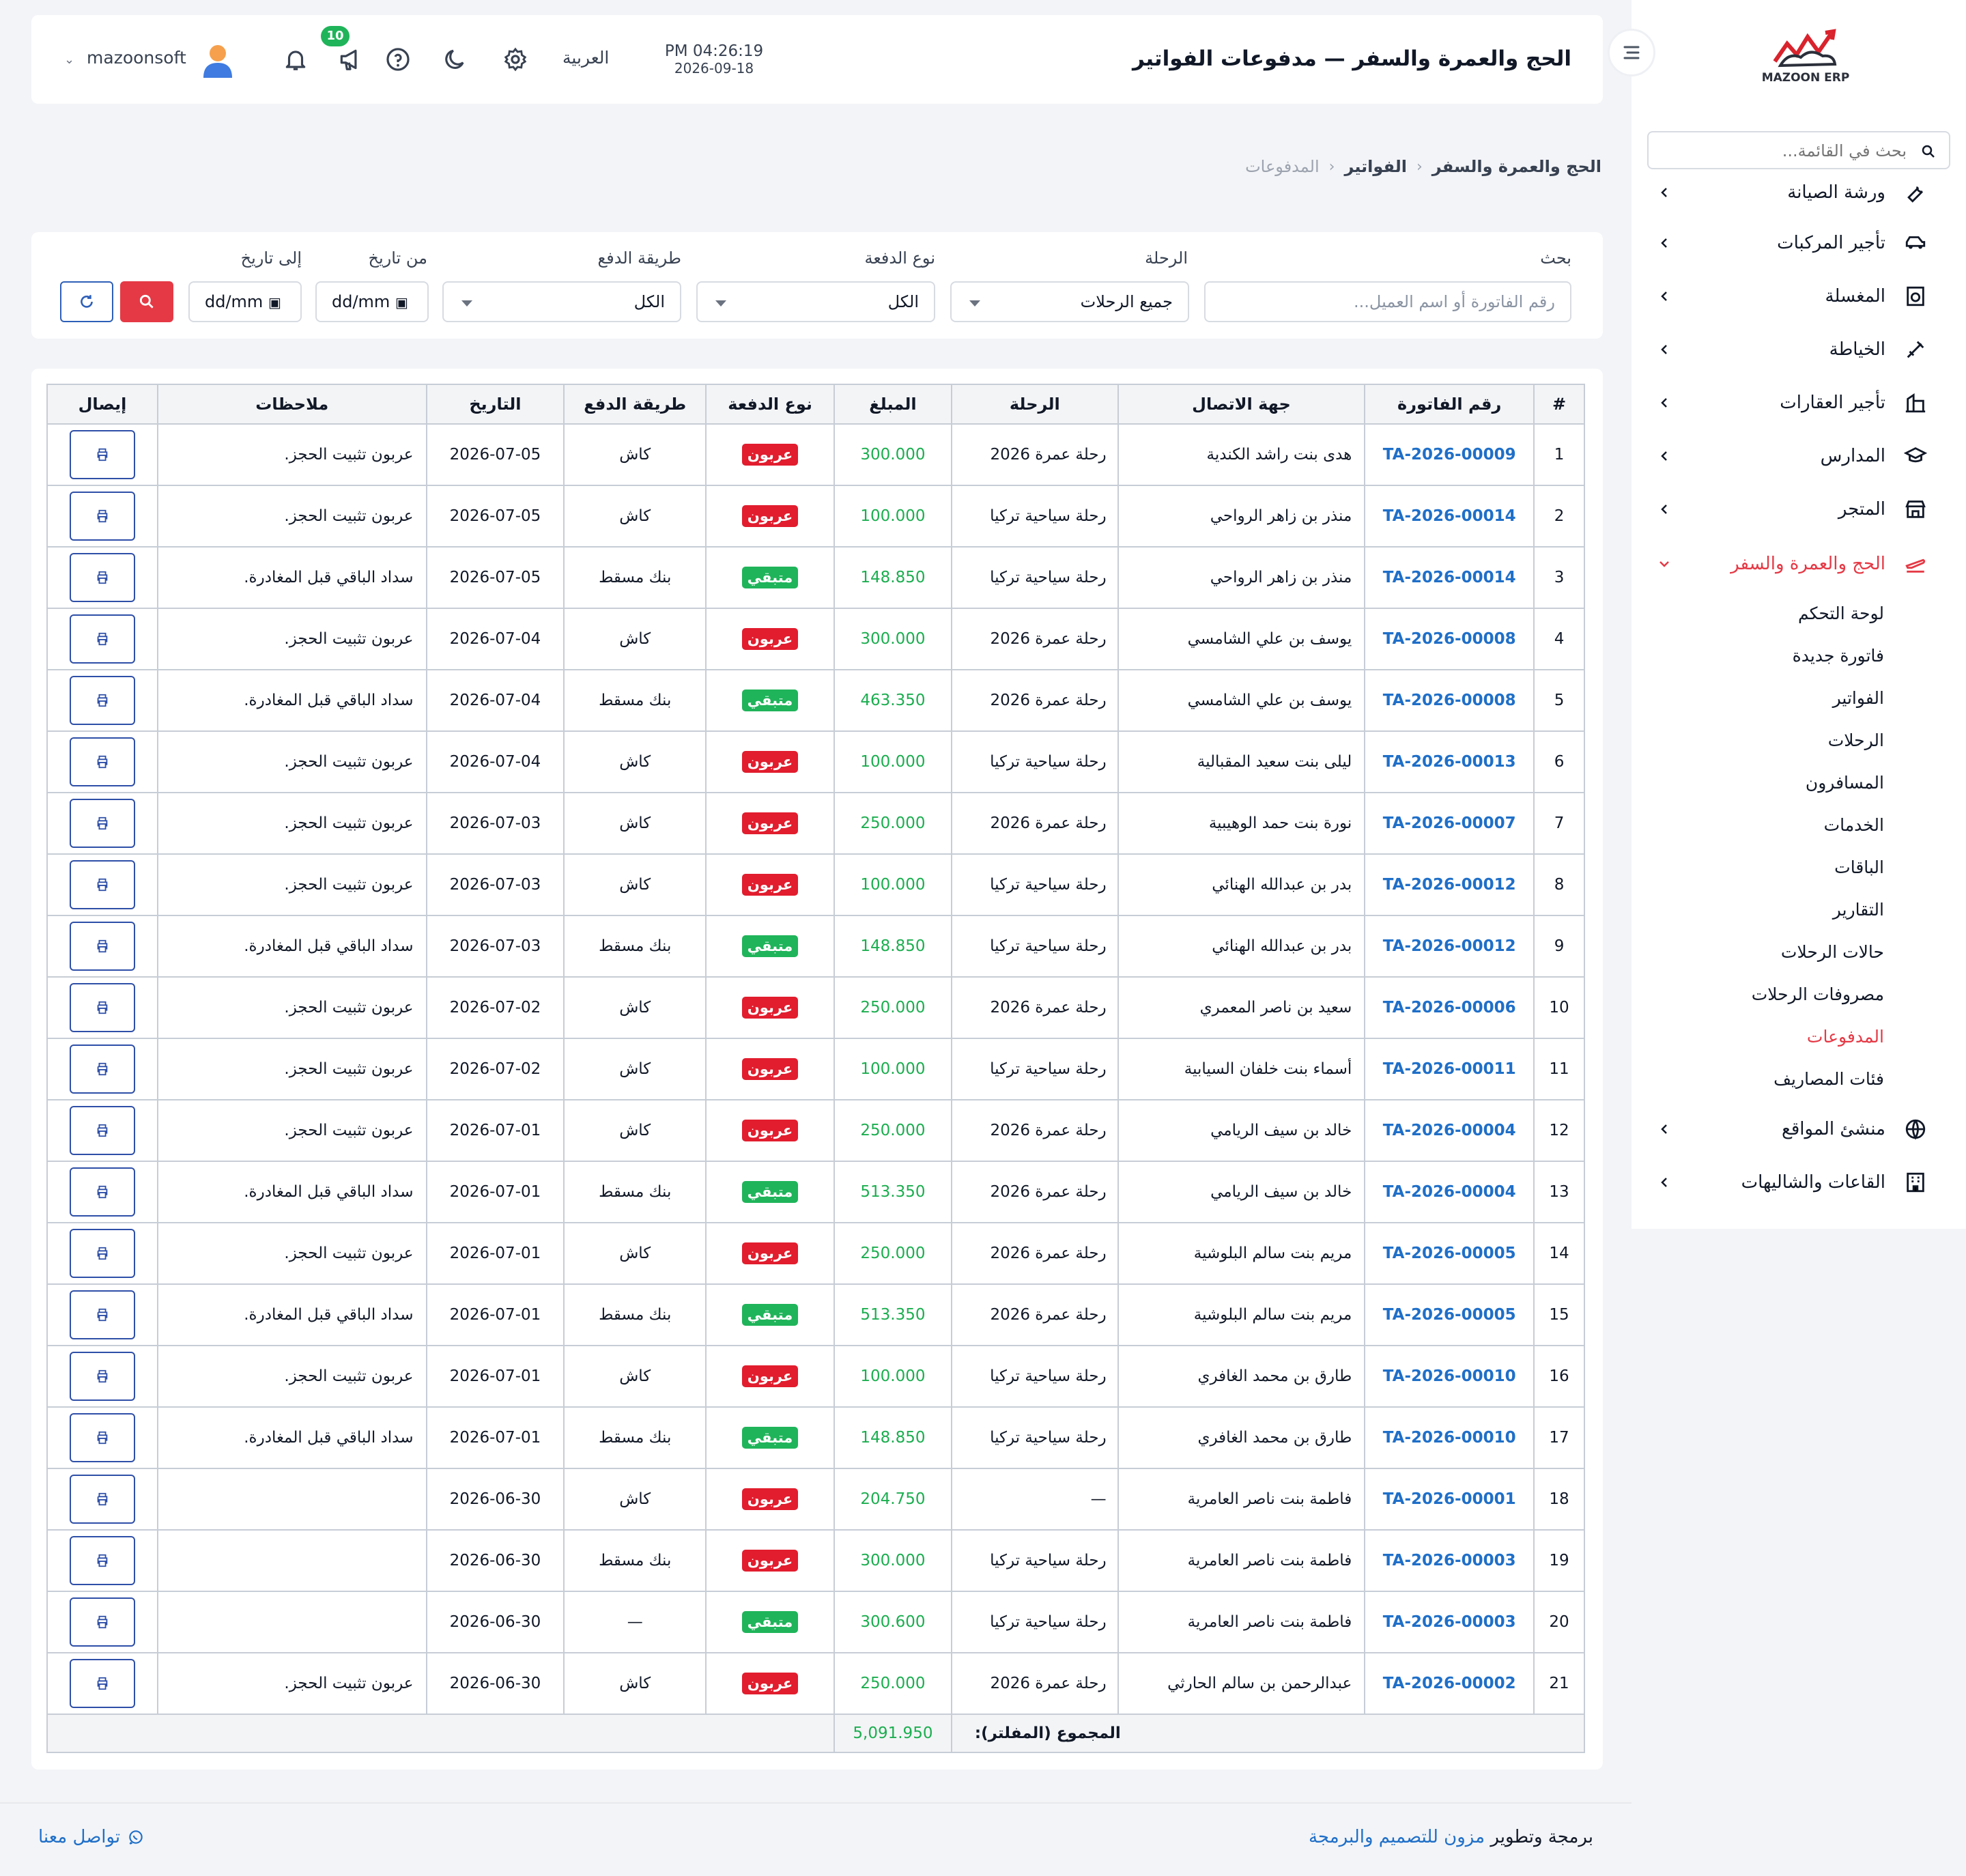 The height and width of the screenshot is (1876, 1966). I want to click on trip-select: جميع الرحلات, so click(1069, 301).